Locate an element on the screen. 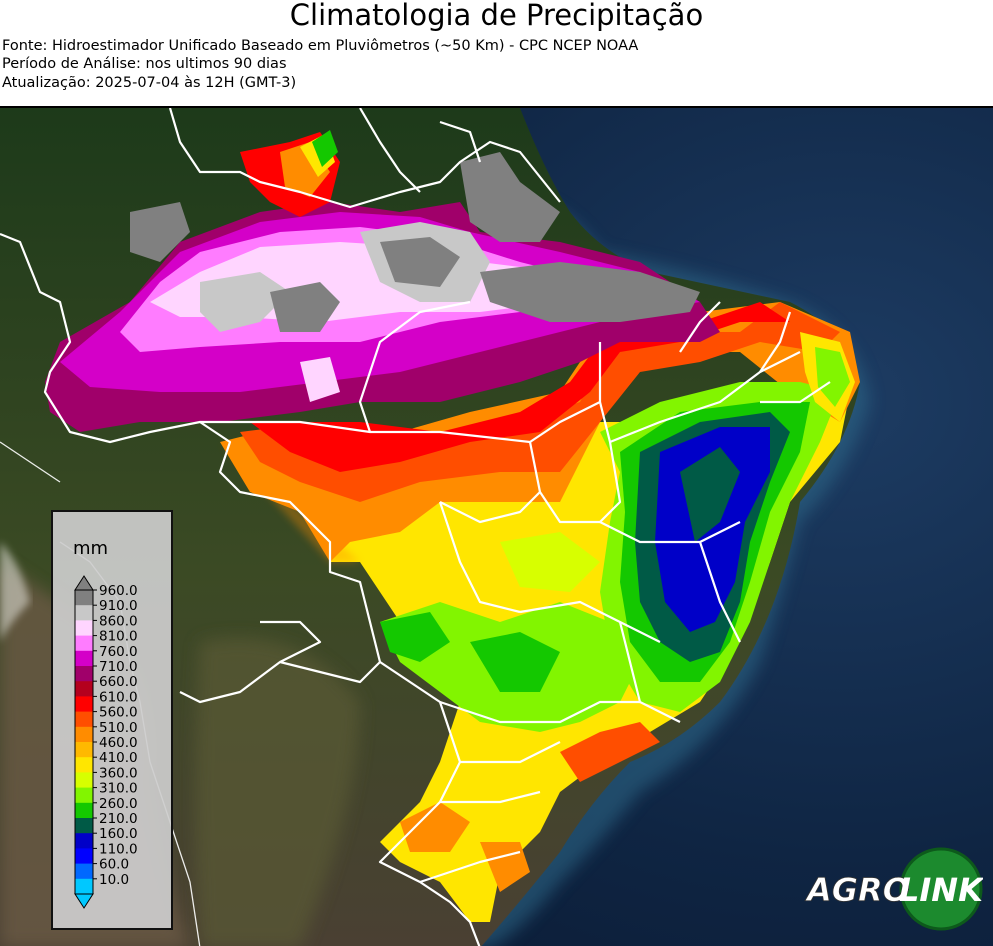 Image resolution: width=993 pixels, height=946 pixels. colorbar-label: 360.0 is located at coordinates (118, 773).